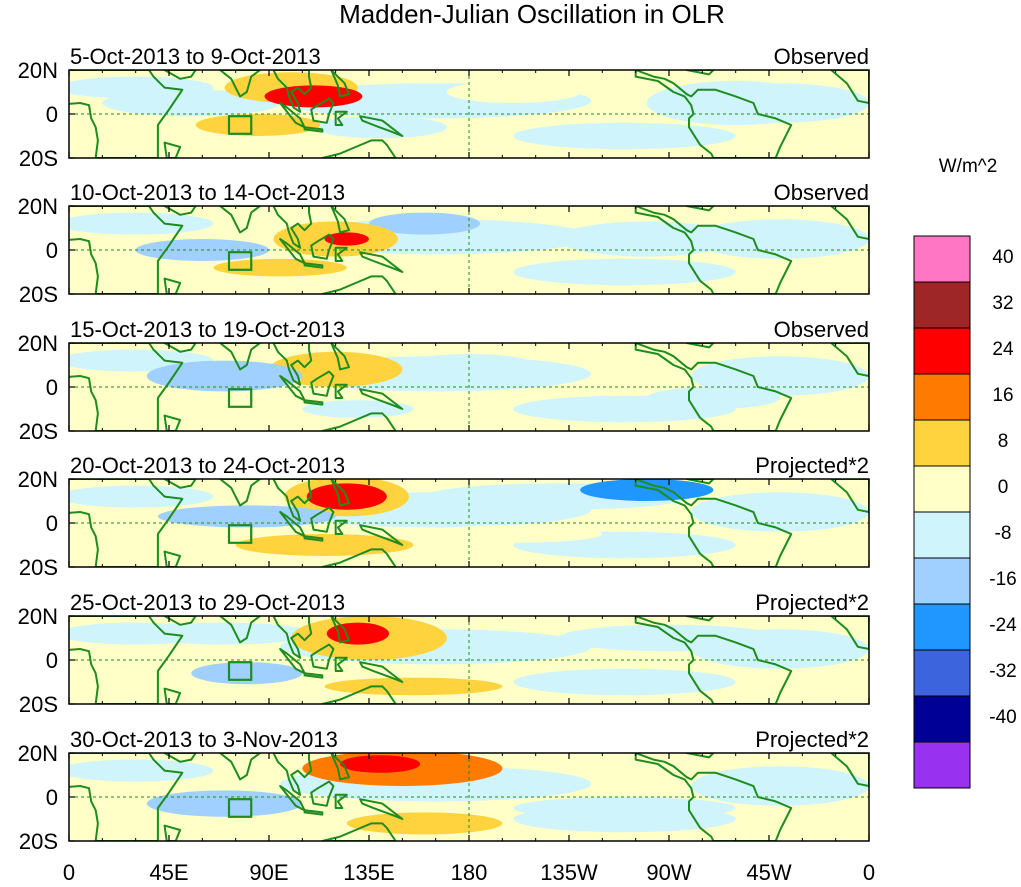 The width and height of the screenshot is (1021, 887). What do you see at coordinates (1002, 671) in the screenshot?
I see `colorbar-level-label: -32` at bounding box center [1002, 671].